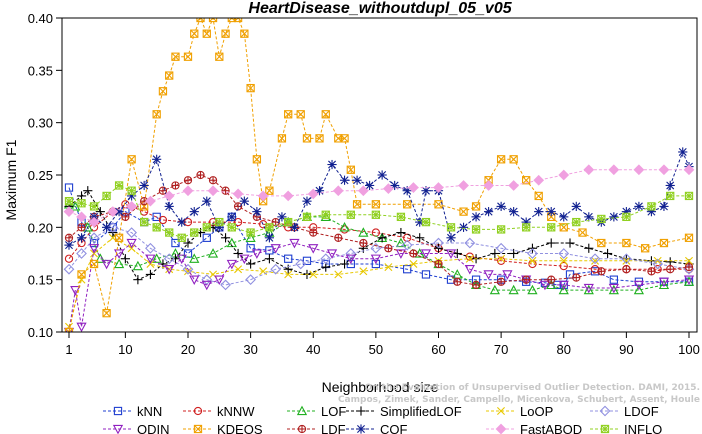 The width and height of the screenshot is (702, 434). What do you see at coordinates (421, 411) in the screenshot?
I see `legend-label: SimplifiedLOF` at bounding box center [421, 411].